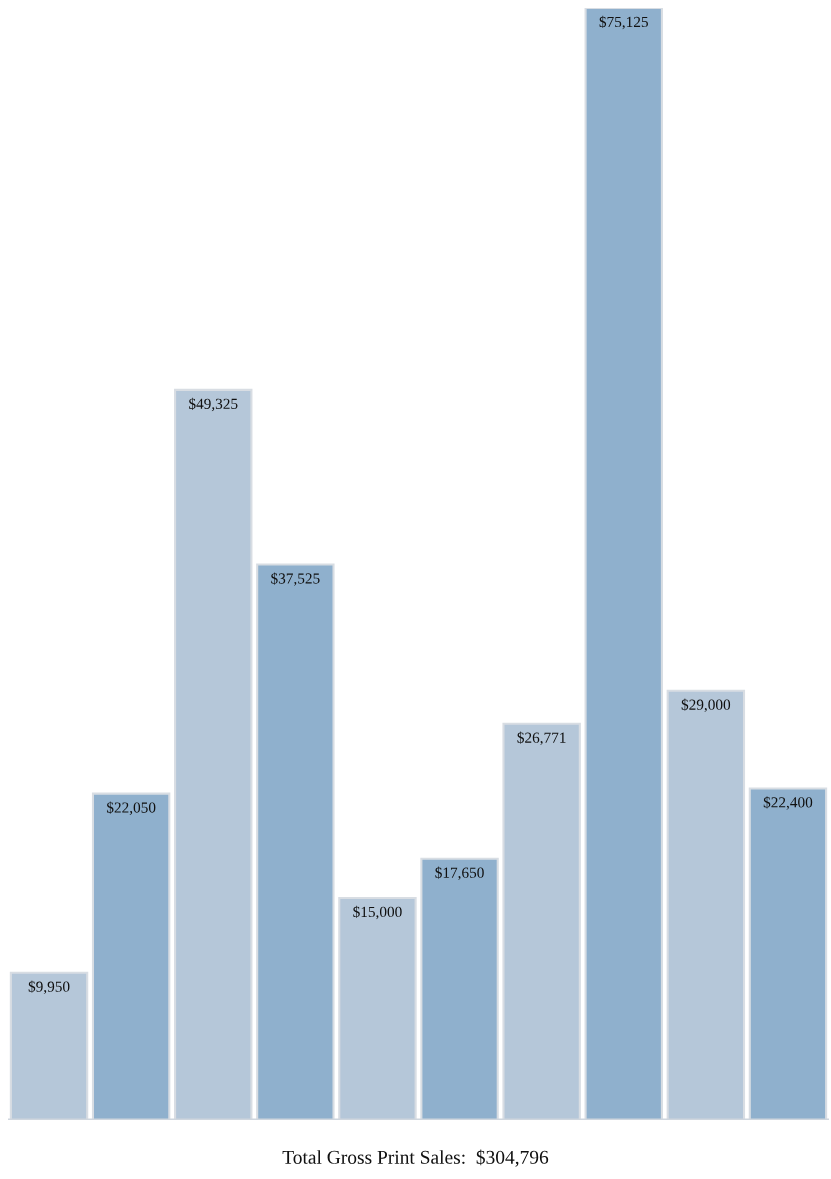 This screenshot has height=1179, width=831. Describe the element at coordinates (788, 803) in the screenshot. I see `data-label: $22,400` at that location.